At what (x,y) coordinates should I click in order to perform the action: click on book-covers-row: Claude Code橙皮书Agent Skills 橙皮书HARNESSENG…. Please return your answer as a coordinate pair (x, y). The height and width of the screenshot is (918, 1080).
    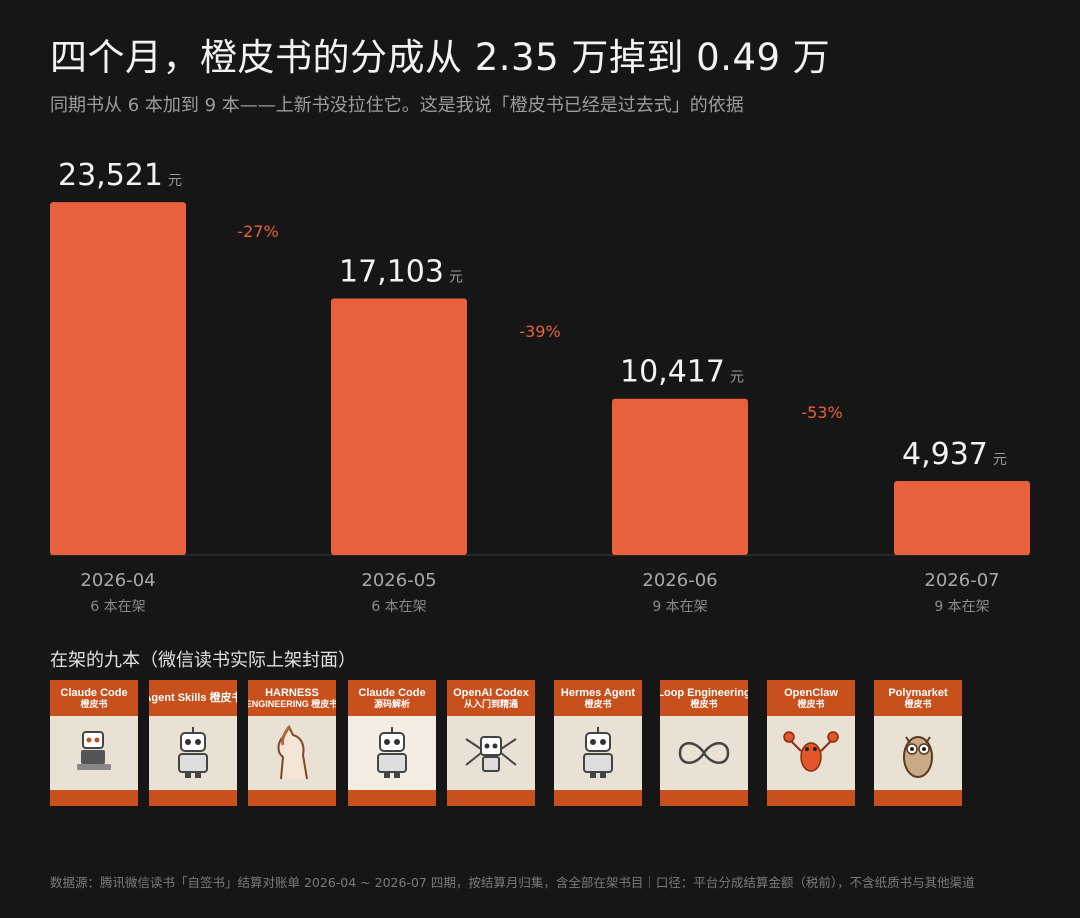
    Looking at the image, I should click on (550, 744).